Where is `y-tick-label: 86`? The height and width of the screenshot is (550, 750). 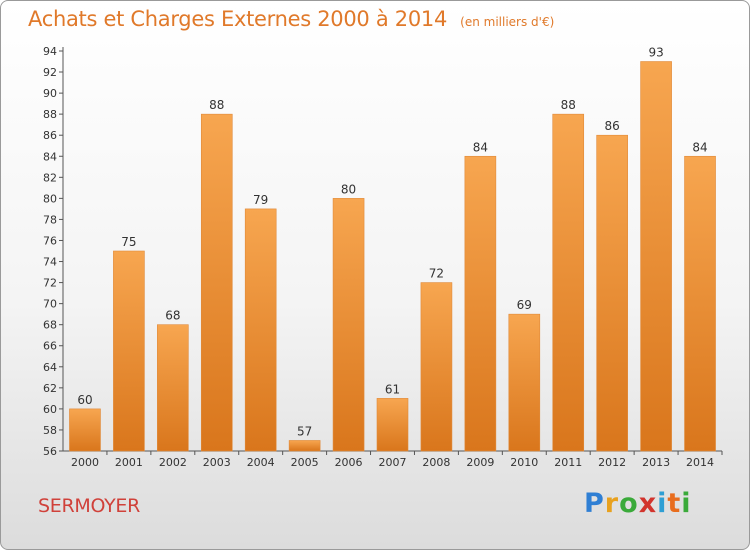
y-tick-label: 86 is located at coordinates (50, 135).